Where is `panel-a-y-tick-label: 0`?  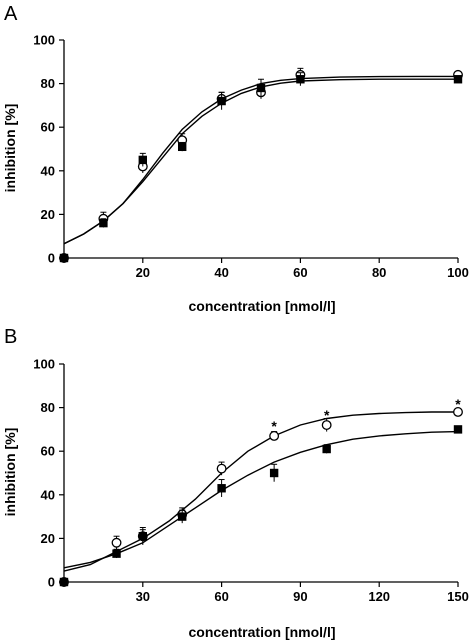
panel-a-y-tick-label: 0 is located at coordinates (51, 258).